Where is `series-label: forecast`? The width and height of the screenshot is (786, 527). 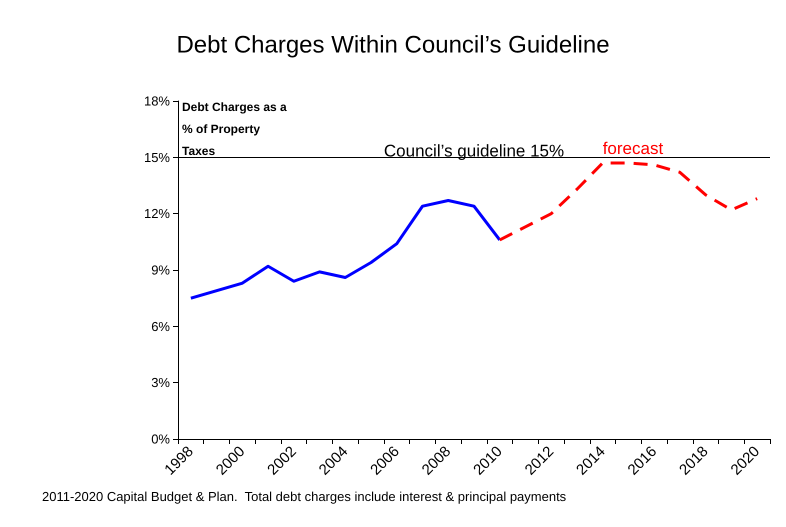
series-label: forecast is located at coordinates (633, 148).